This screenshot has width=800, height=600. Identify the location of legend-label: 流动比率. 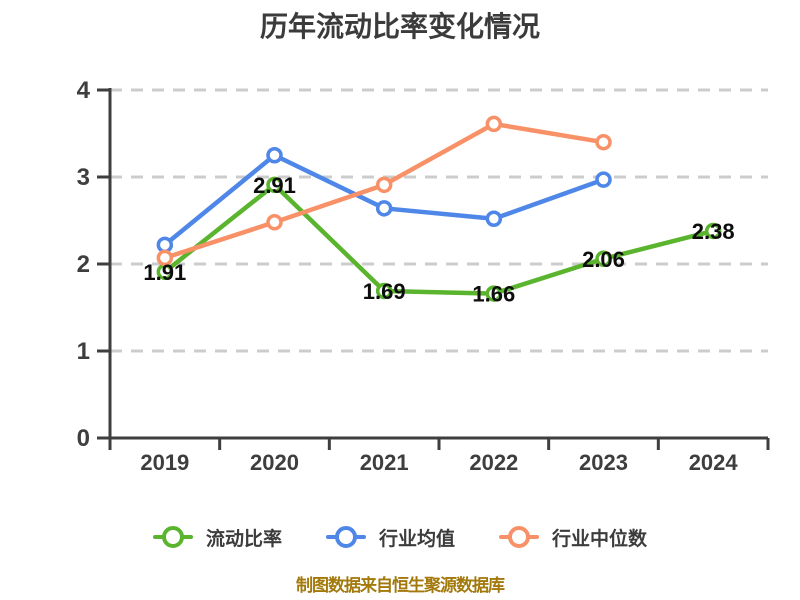
(243, 539).